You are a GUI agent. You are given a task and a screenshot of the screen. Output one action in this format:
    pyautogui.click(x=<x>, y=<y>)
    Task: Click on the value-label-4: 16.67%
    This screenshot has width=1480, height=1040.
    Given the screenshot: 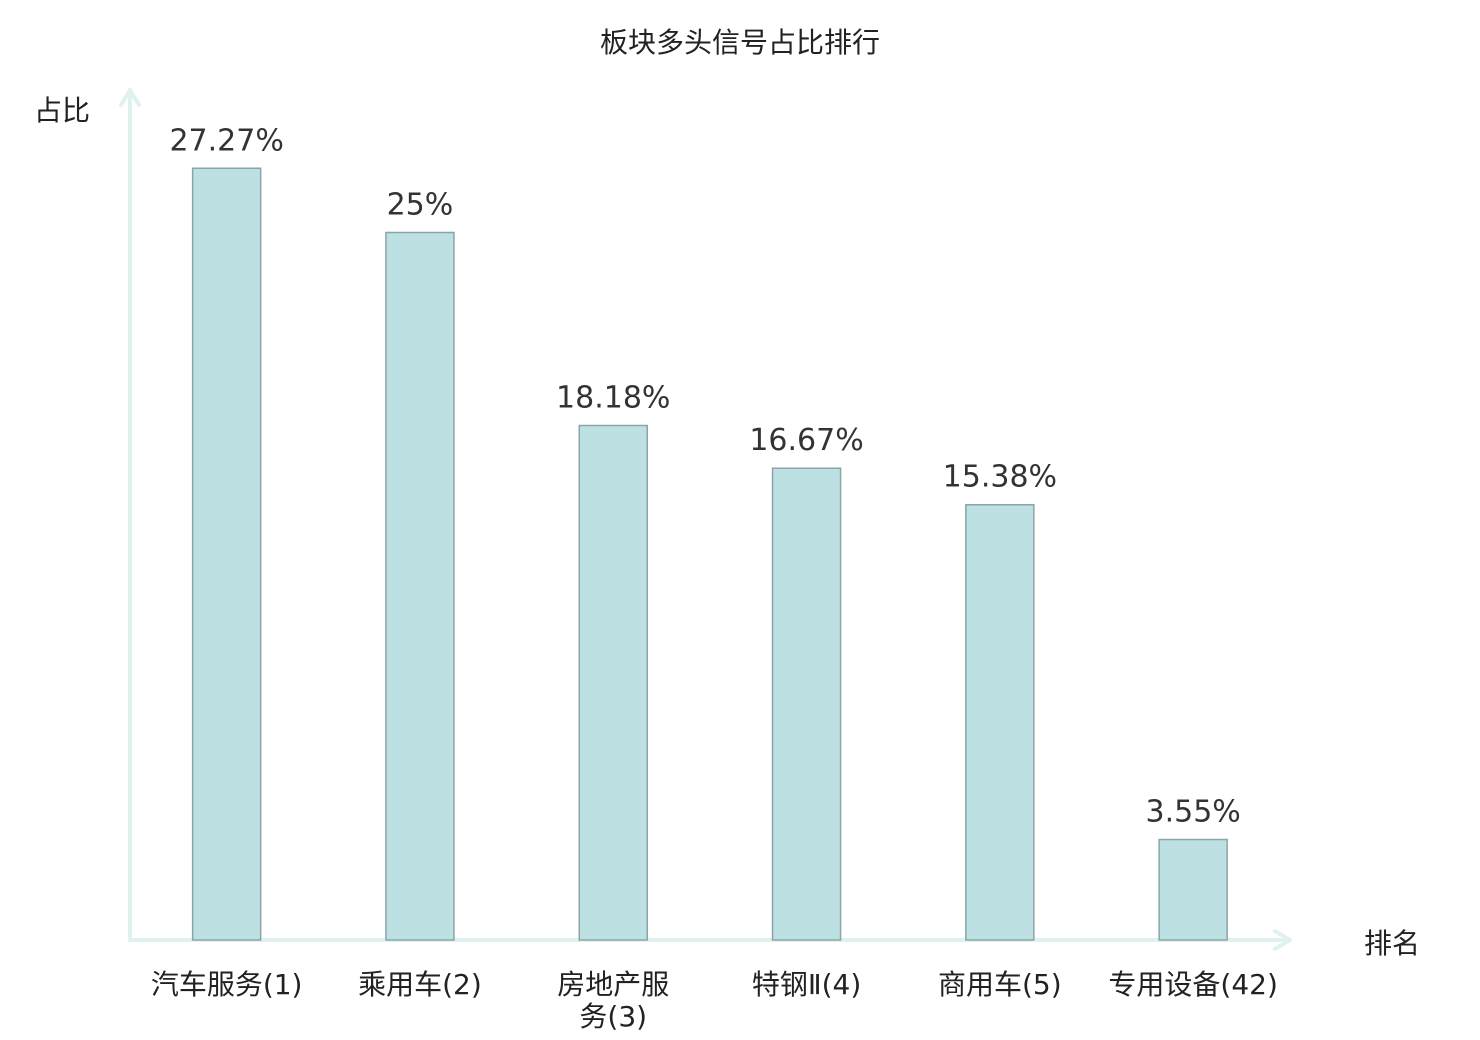 What is the action you would take?
    pyautogui.click(x=806, y=440)
    